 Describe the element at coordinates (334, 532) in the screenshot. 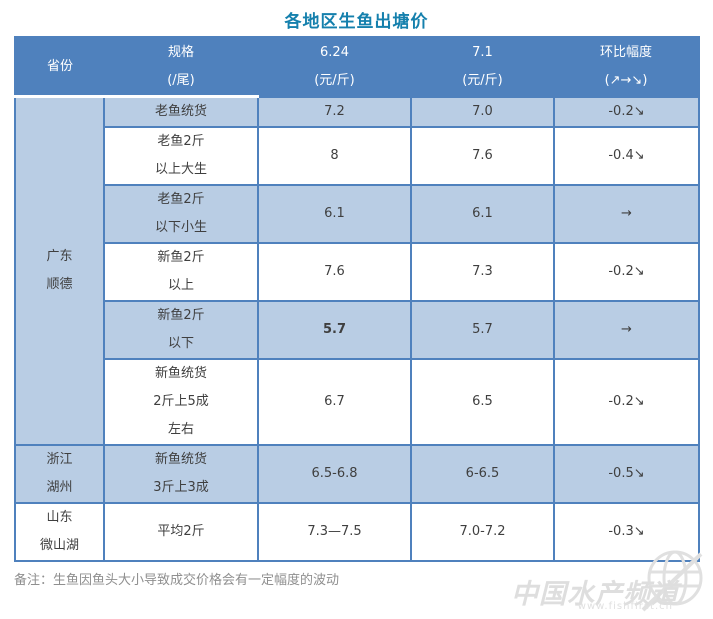

I see `price-624-cell: 7.3—7.5` at that location.